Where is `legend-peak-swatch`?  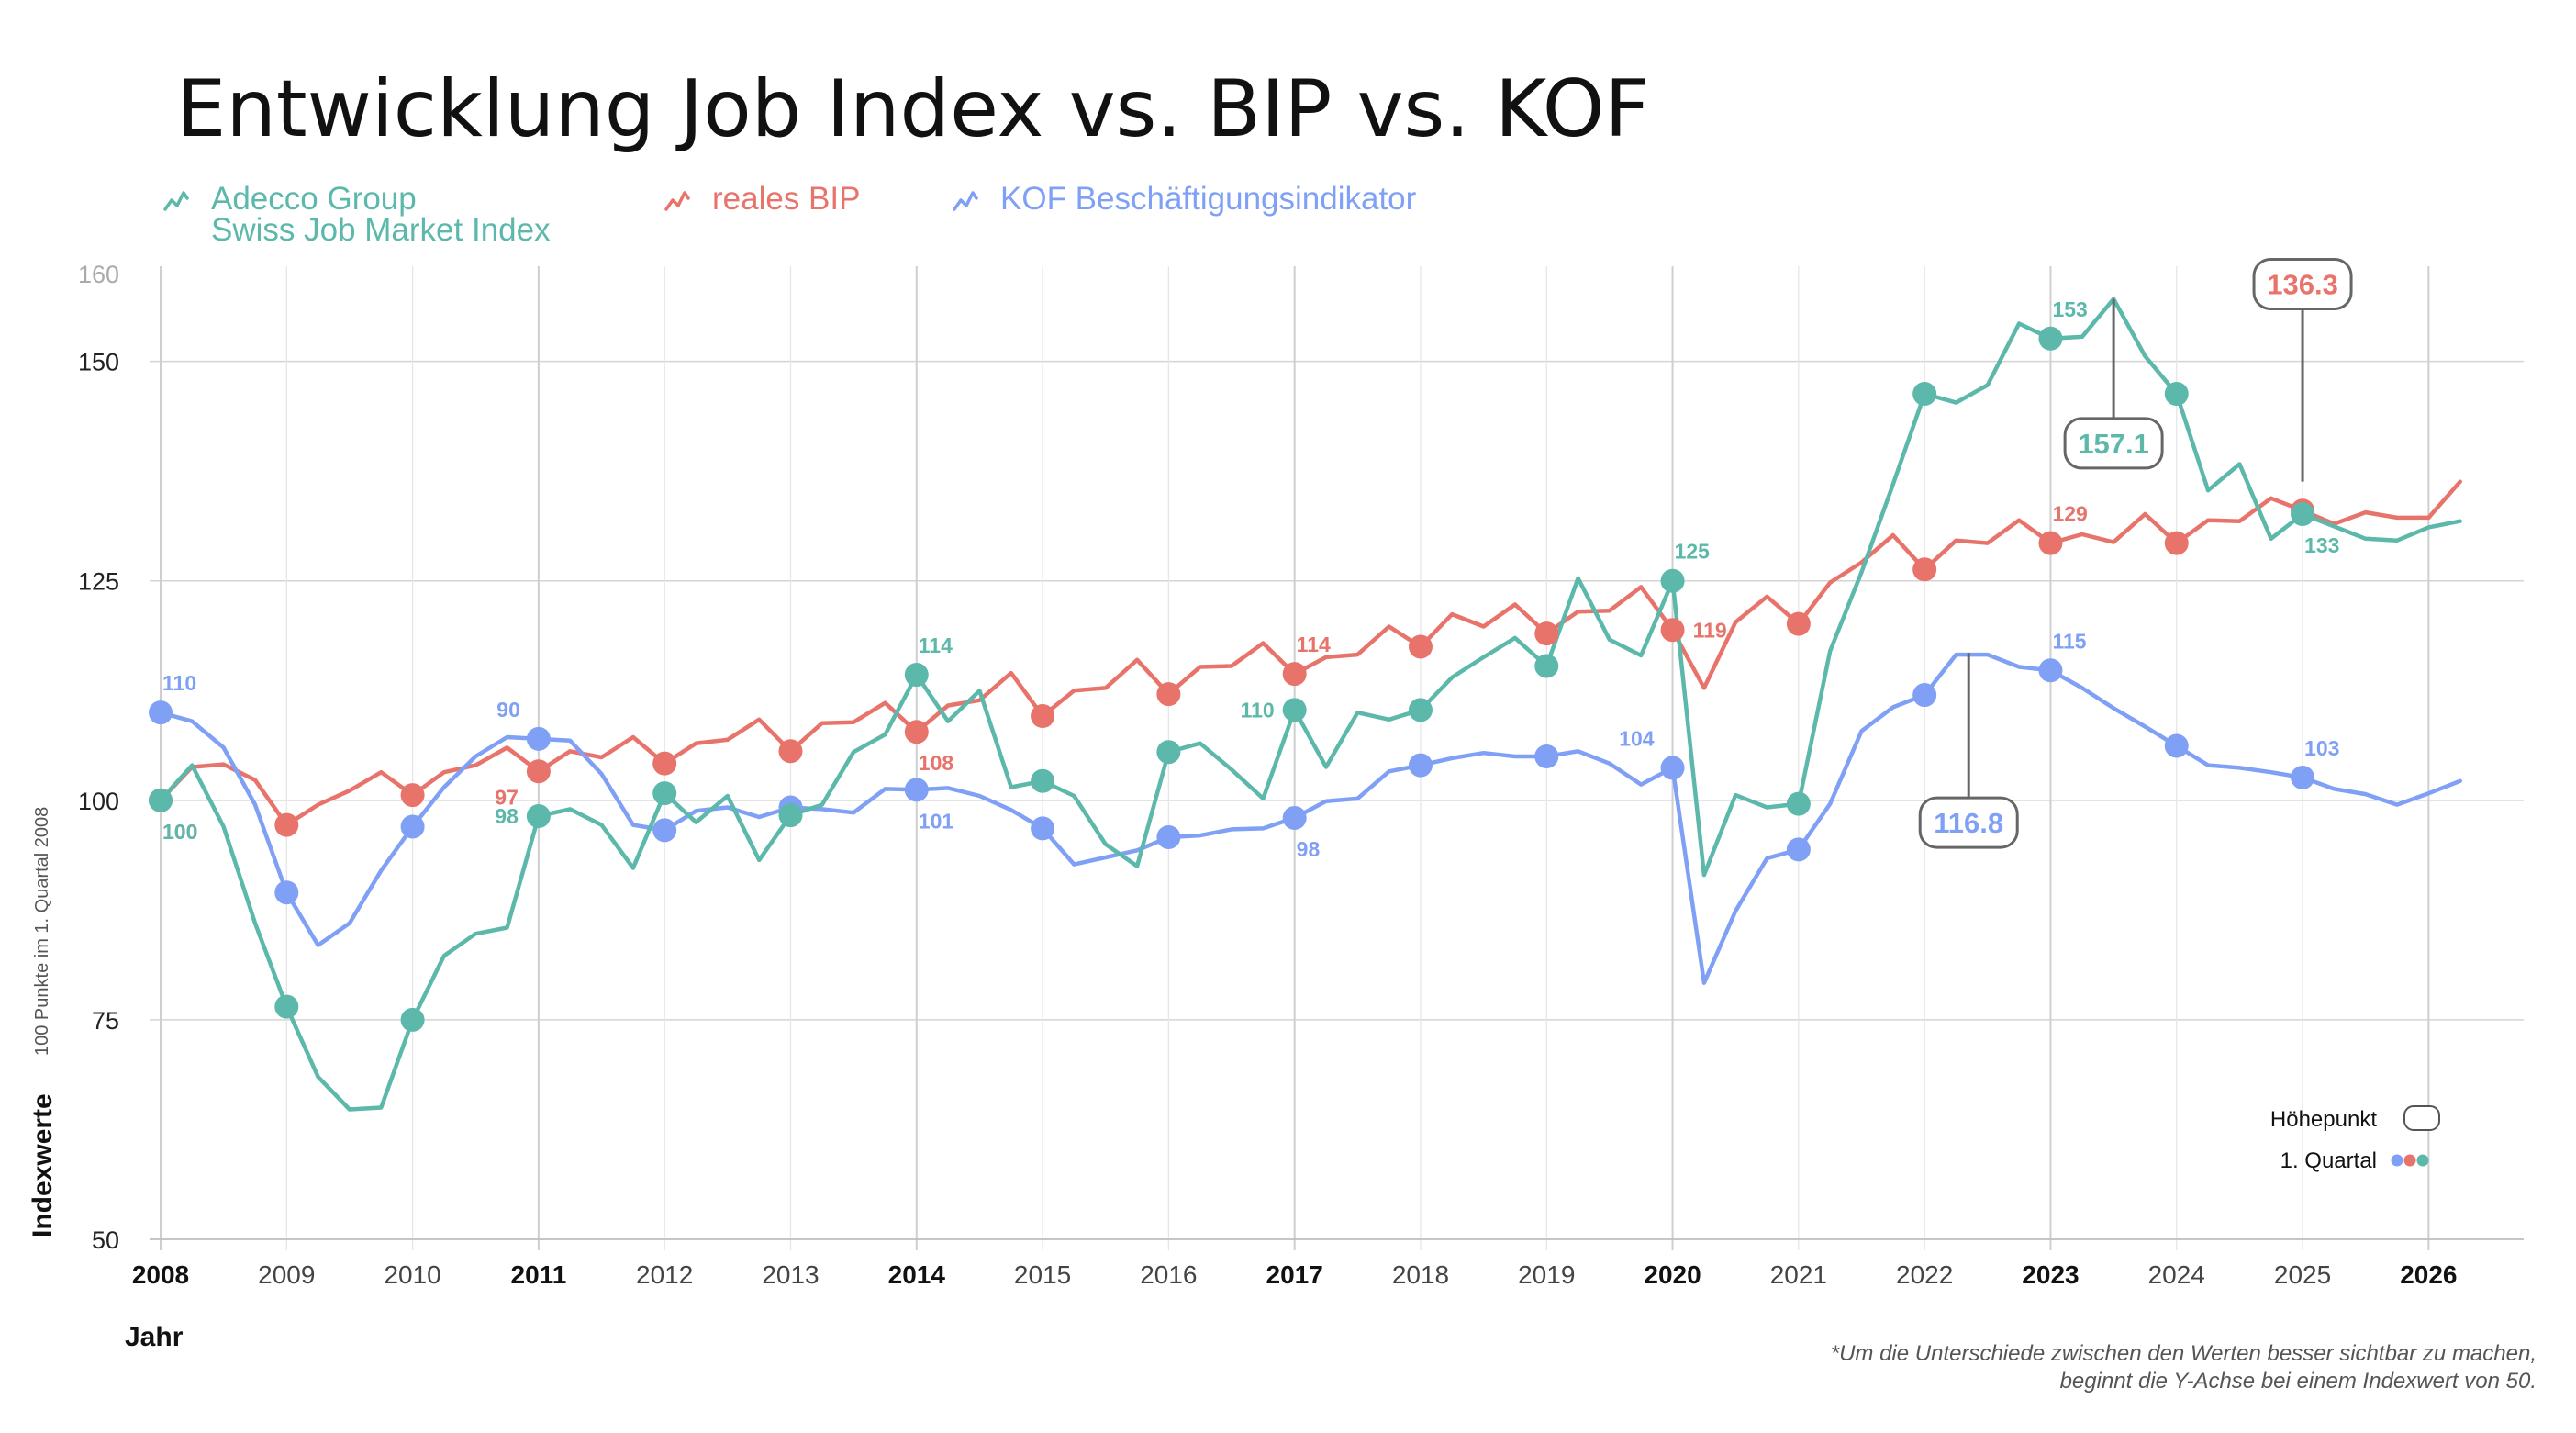 legend-peak-swatch is located at coordinates (2421, 1118).